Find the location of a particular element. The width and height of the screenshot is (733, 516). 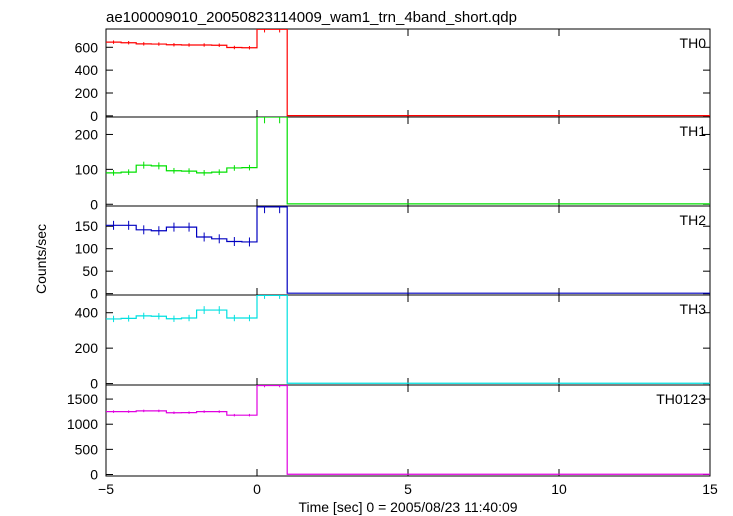

series-line-th0 is located at coordinates (408, 73).